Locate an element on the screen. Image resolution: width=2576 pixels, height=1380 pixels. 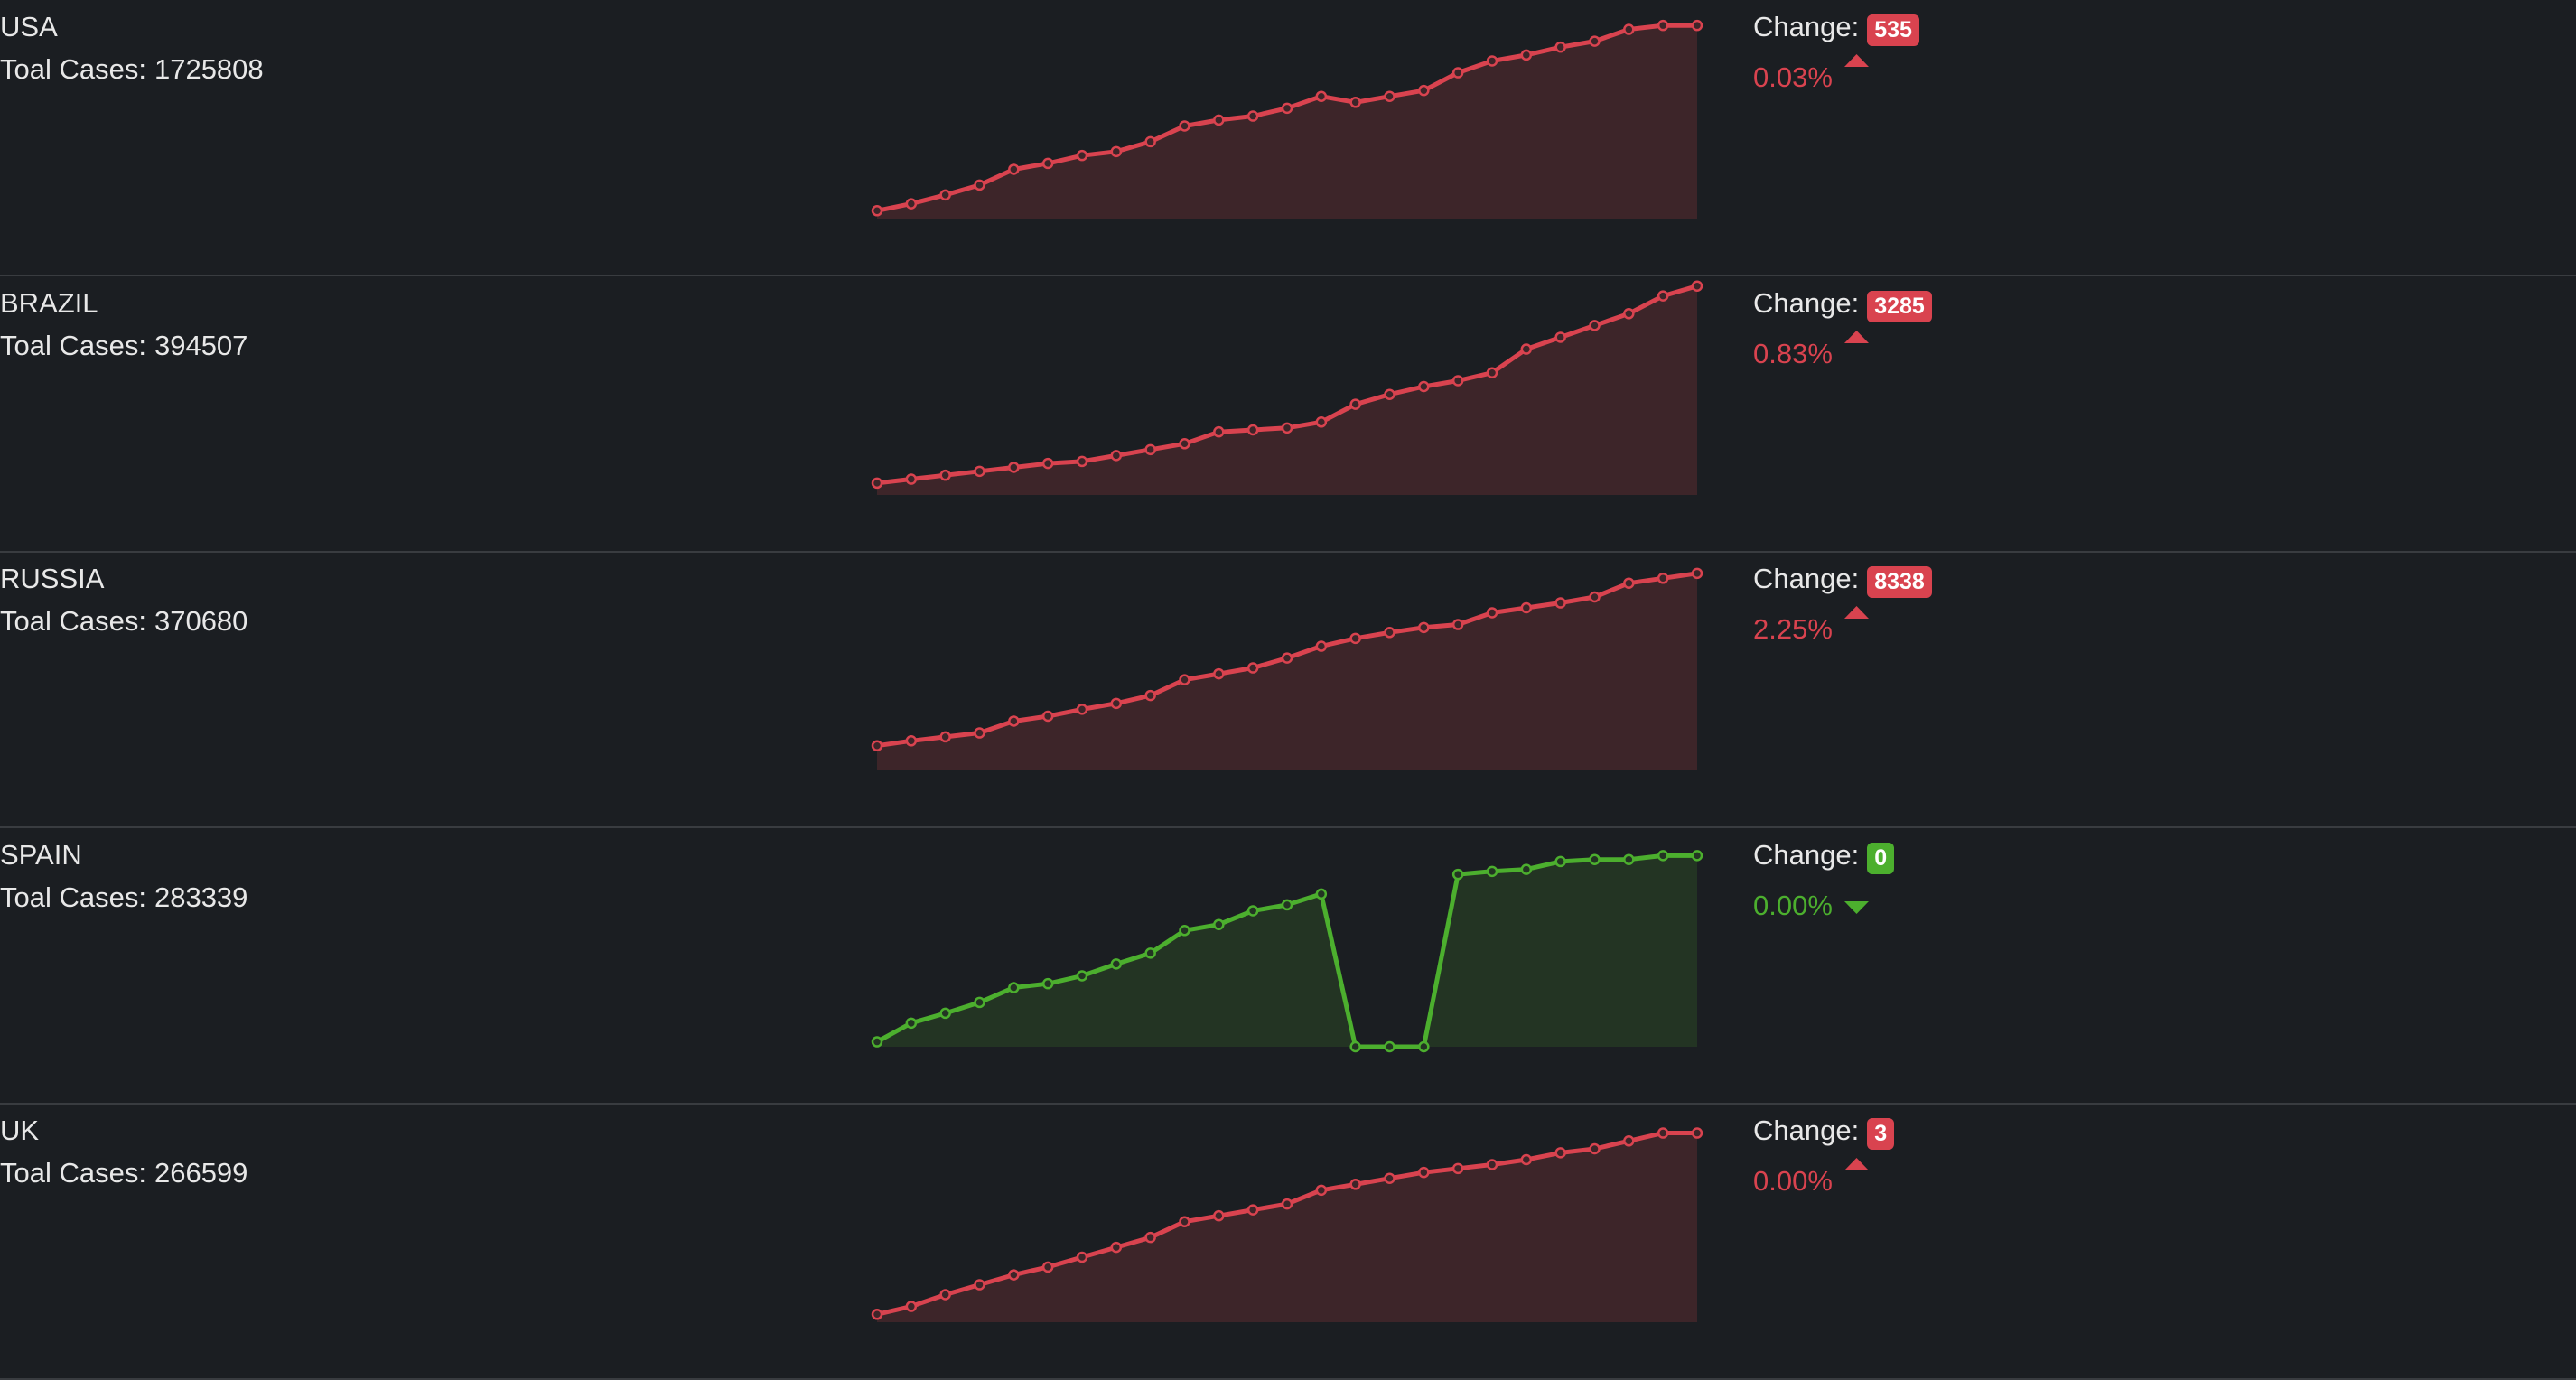
total-value: 266599 is located at coordinates (201, 1173).